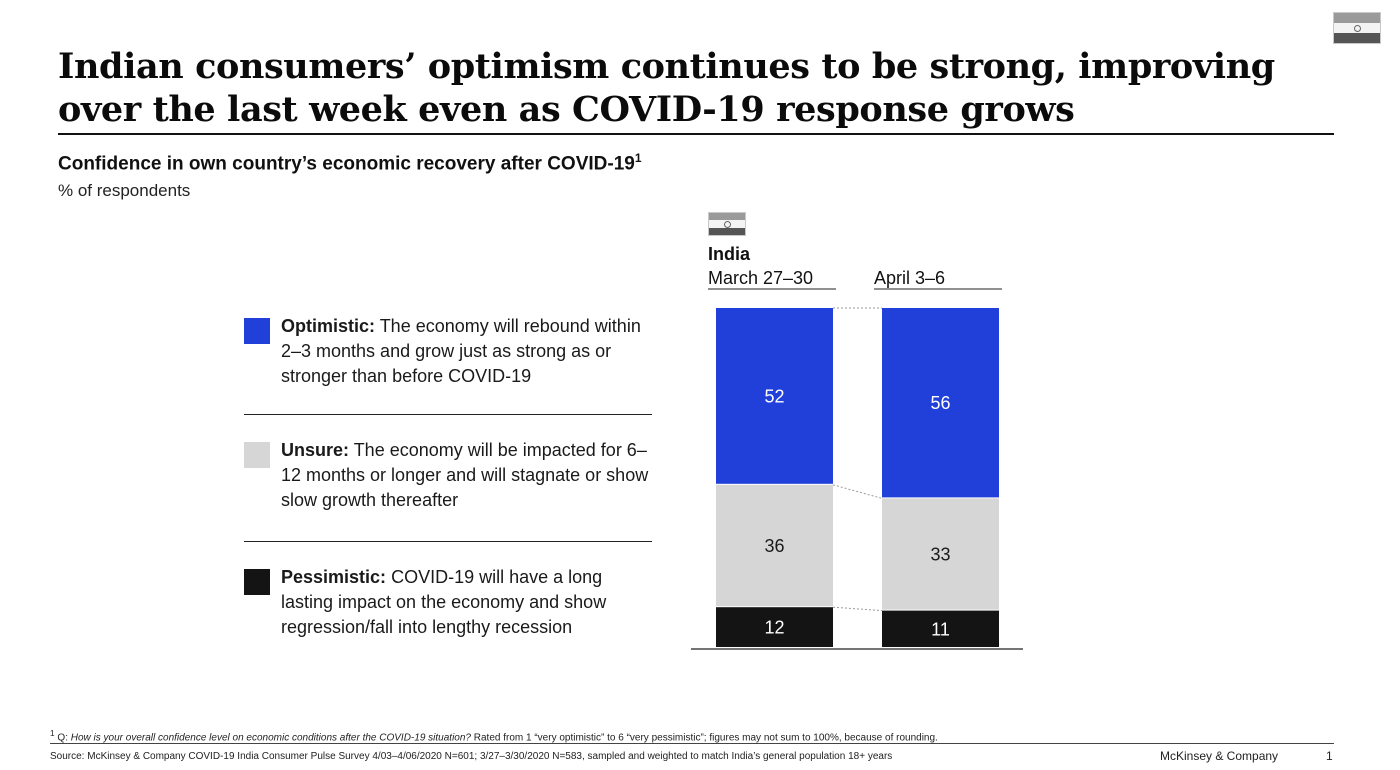  Describe the element at coordinates (257, 455) in the screenshot. I see `legend-swatch-unsure` at that location.